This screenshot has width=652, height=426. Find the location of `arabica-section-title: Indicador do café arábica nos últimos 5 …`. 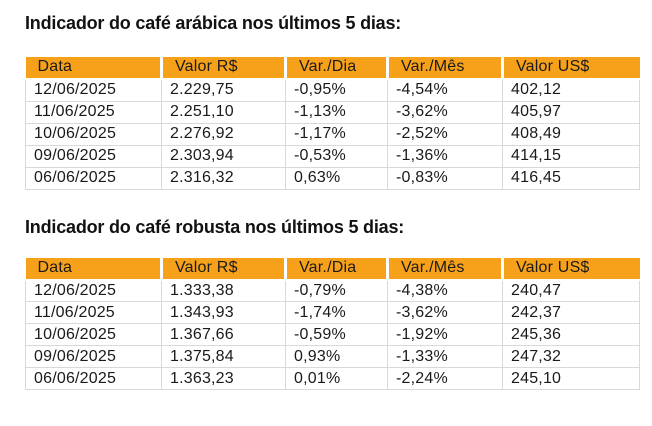

arabica-section-title: Indicador do café arábica nos últimos 5 … is located at coordinates (213, 23).